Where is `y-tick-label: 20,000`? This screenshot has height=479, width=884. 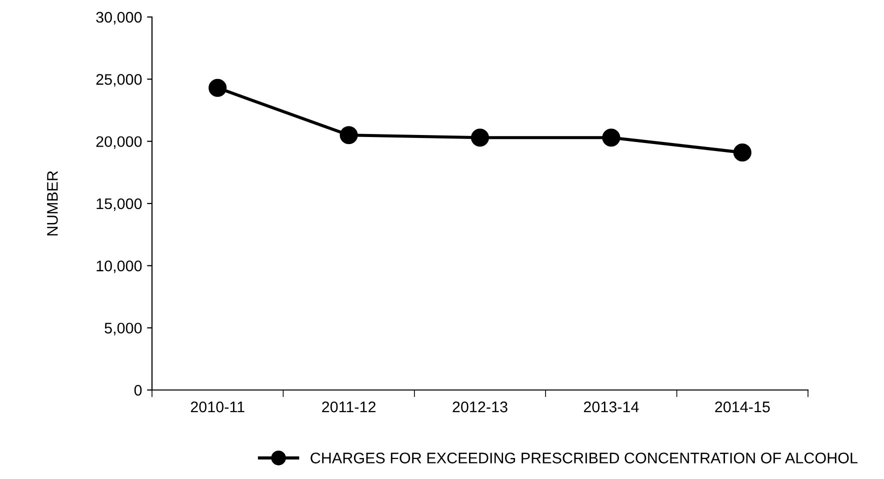
y-tick-label: 20,000 is located at coordinates (119, 142).